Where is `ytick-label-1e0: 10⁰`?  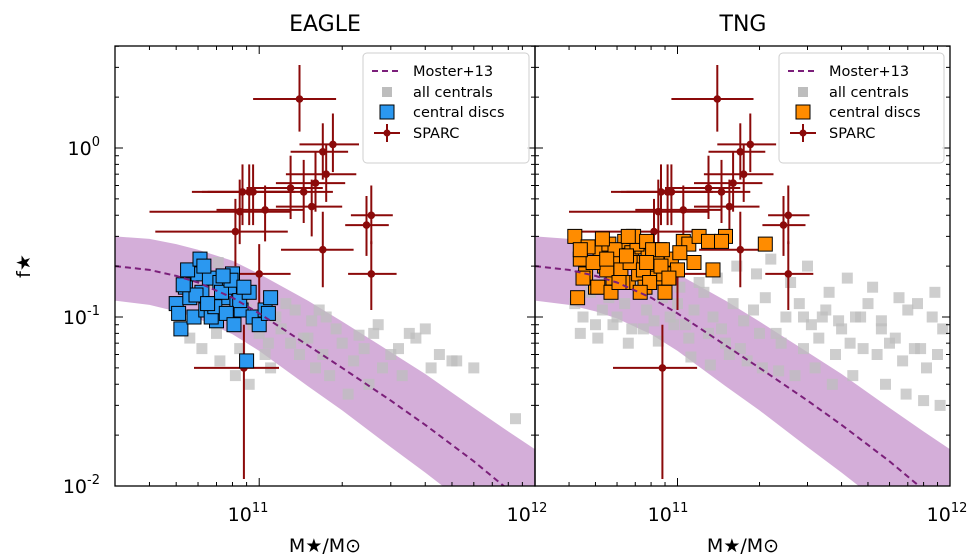 ytick-label-1e0: 10⁰ is located at coordinates (84, 147).